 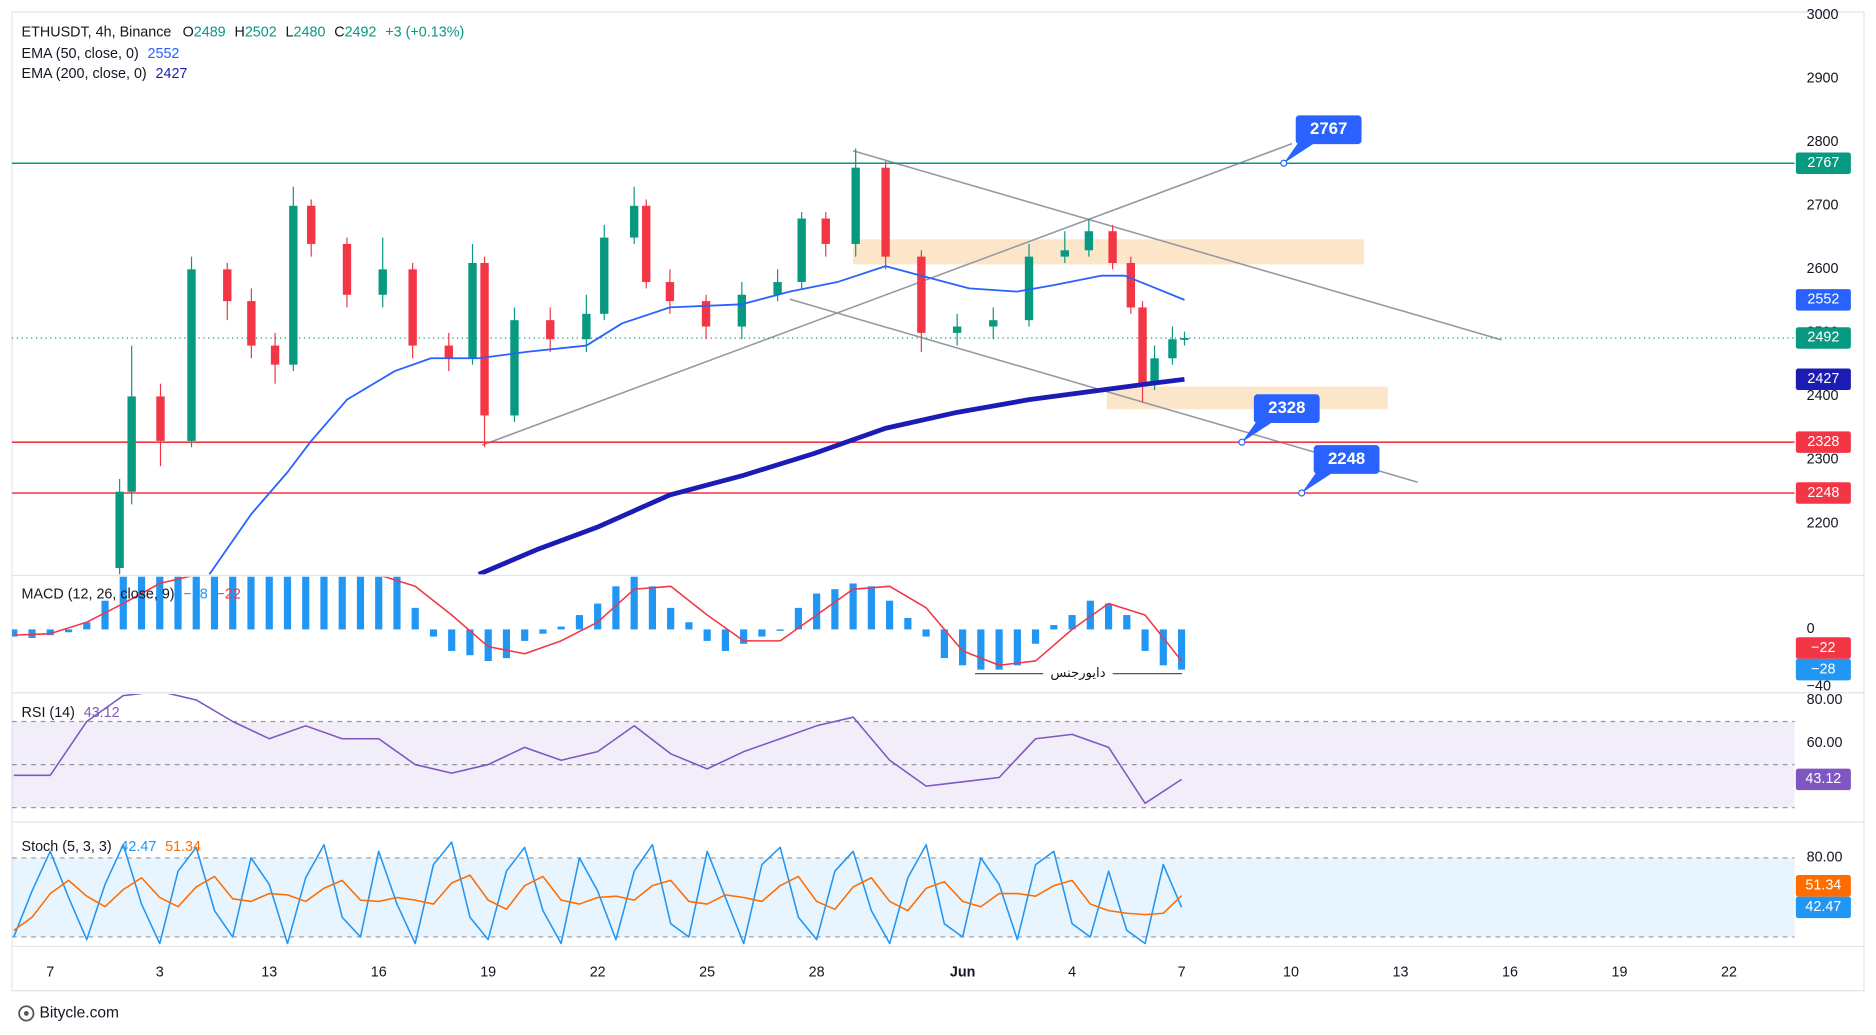 What do you see at coordinates (817, 973) in the screenshot?
I see `x-tick-label: 28` at bounding box center [817, 973].